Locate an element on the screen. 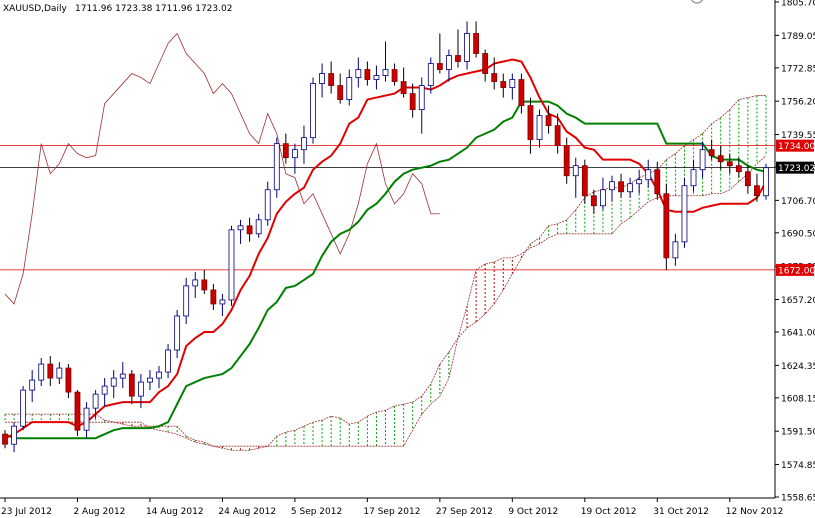  x-tick-label: 5 Sep 2012 is located at coordinates (316, 512).